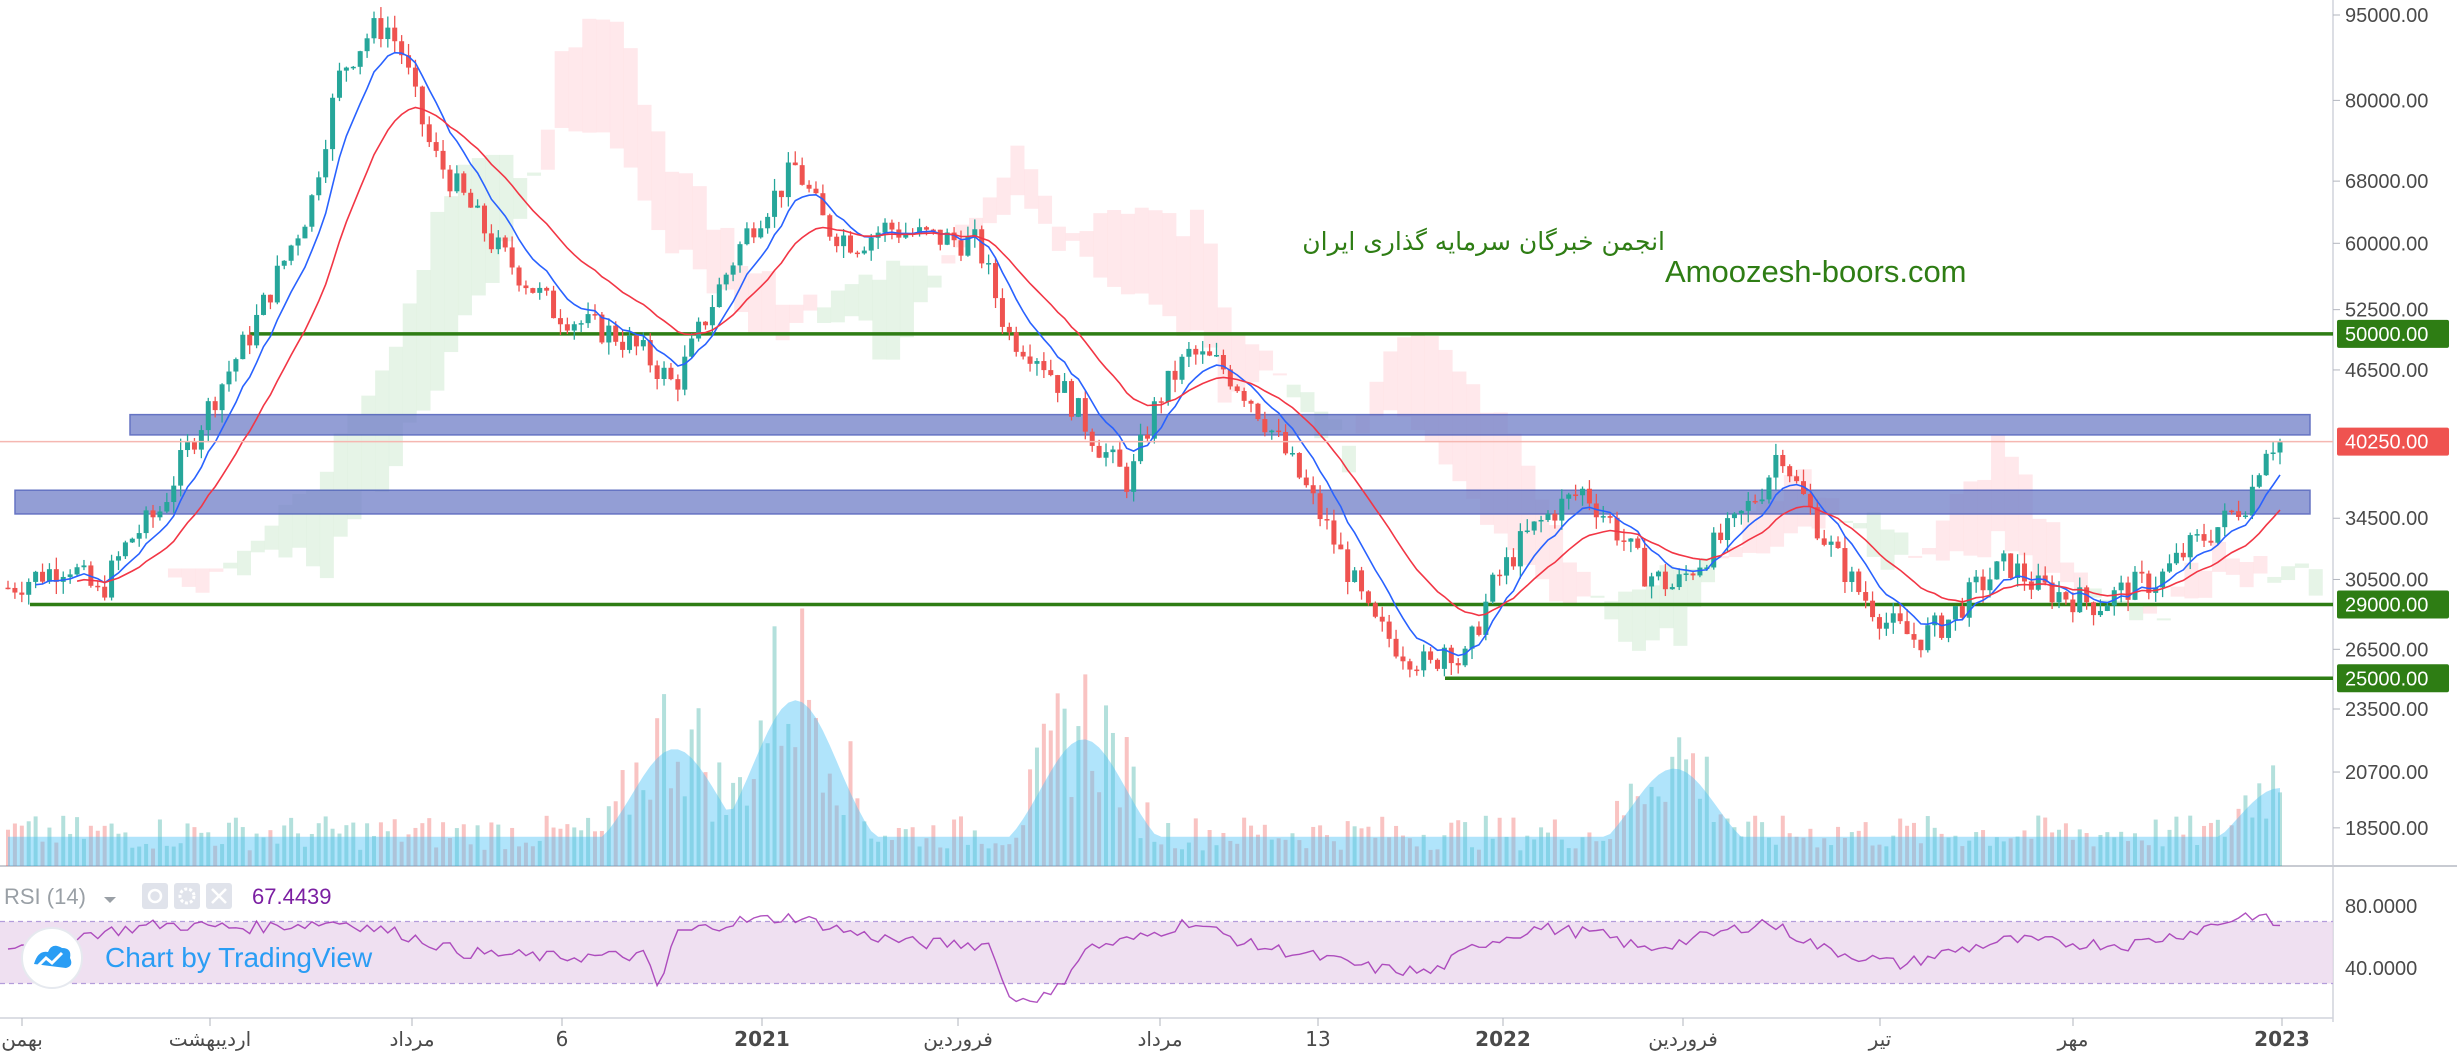 Image resolution: width=2457 pixels, height=1058 pixels. What do you see at coordinates (155, 896) in the screenshot?
I see `eye-icon` at bounding box center [155, 896].